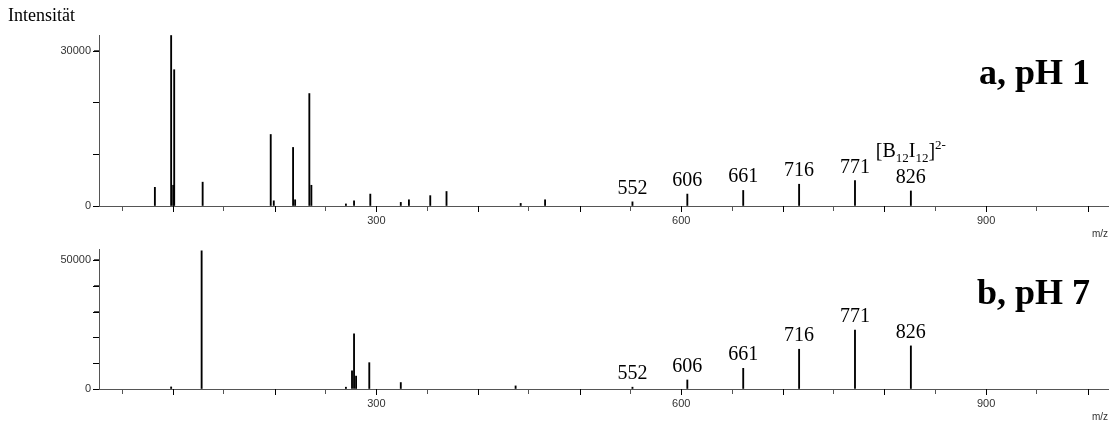 The image size is (1112, 423). I want to click on text: a, pH 1, so click(1034, 72).